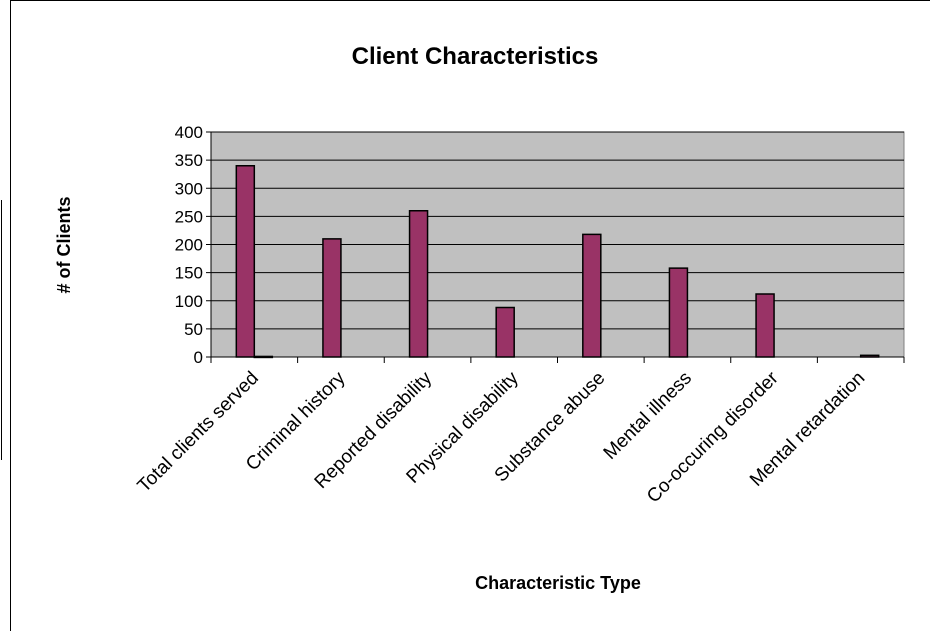 This screenshot has width=930, height=631. I want to click on y-tick-label: 400, so click(189, 132).